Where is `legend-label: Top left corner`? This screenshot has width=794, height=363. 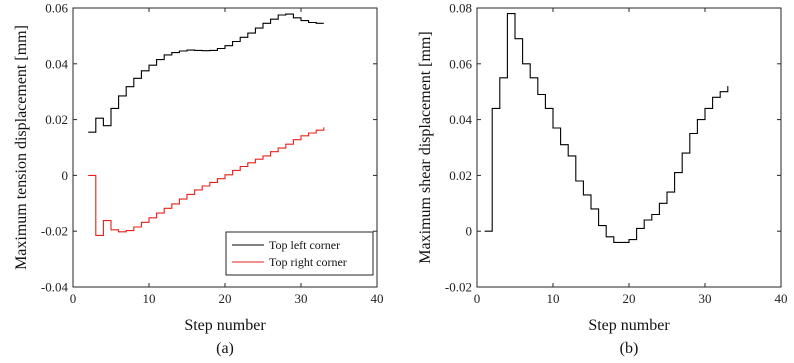 legend-label: Top left corner is located at coordinates (304, 245).